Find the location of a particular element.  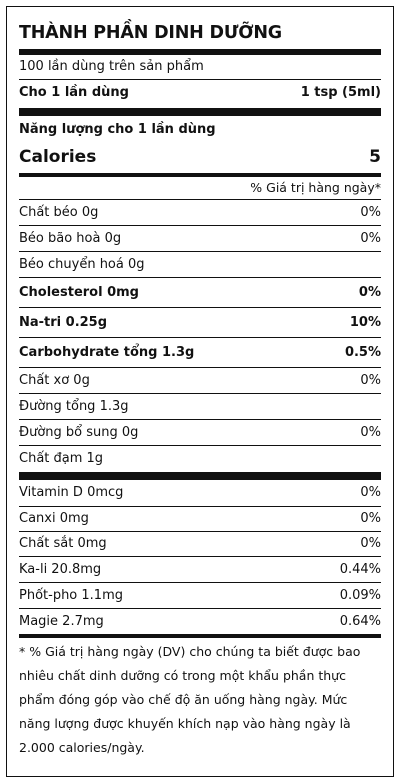

nutrient-dv: 10% is located at coordinates (365, 322).